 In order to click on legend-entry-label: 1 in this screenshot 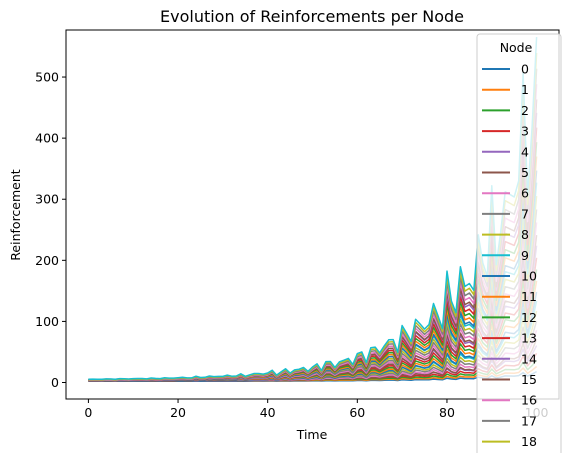, I will do `click(525, 89)`.